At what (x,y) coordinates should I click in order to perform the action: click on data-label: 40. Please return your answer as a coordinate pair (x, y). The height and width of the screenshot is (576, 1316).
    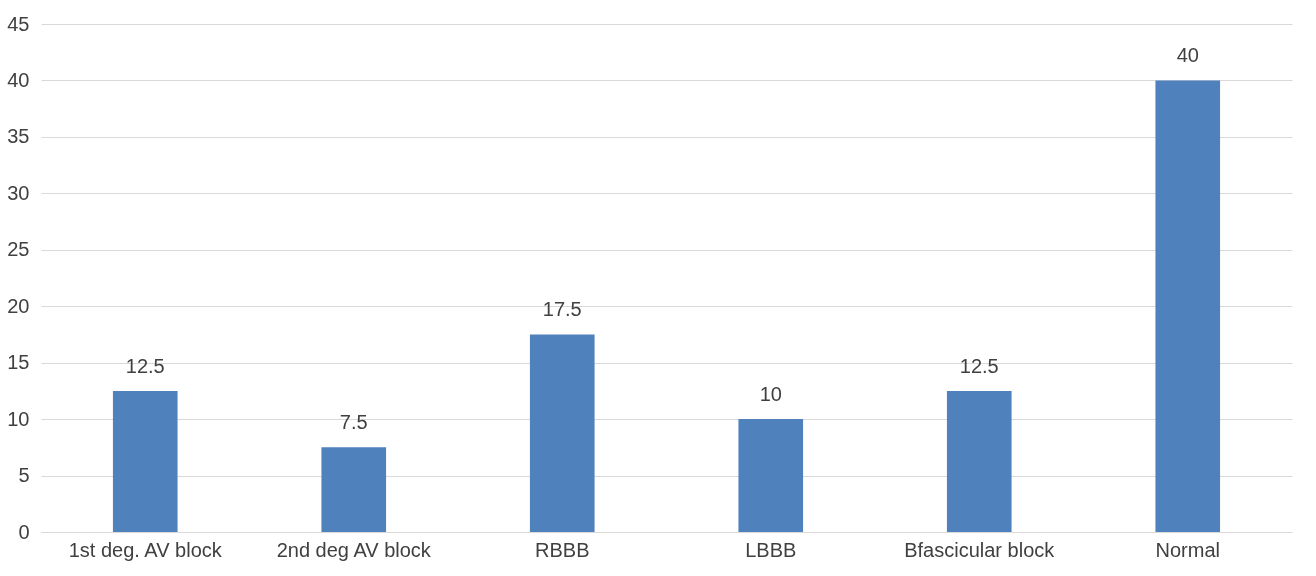
    Looking at the image, I should click on (1187, 55).